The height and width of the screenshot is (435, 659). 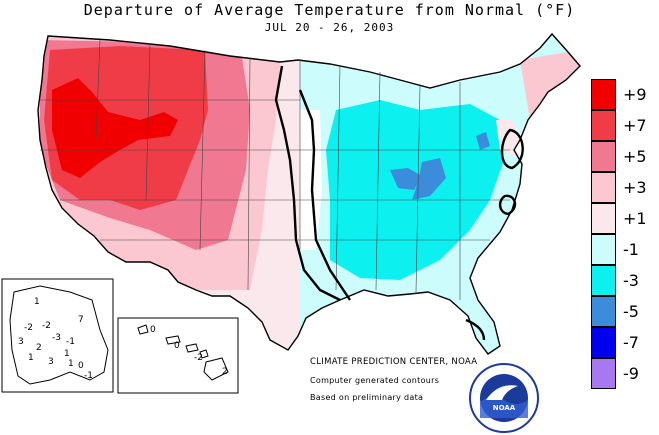 What do you see at coordinates (225, 372) in the screenshot?
I see `hawaii-label: 2` at bounding box center [225, 372].